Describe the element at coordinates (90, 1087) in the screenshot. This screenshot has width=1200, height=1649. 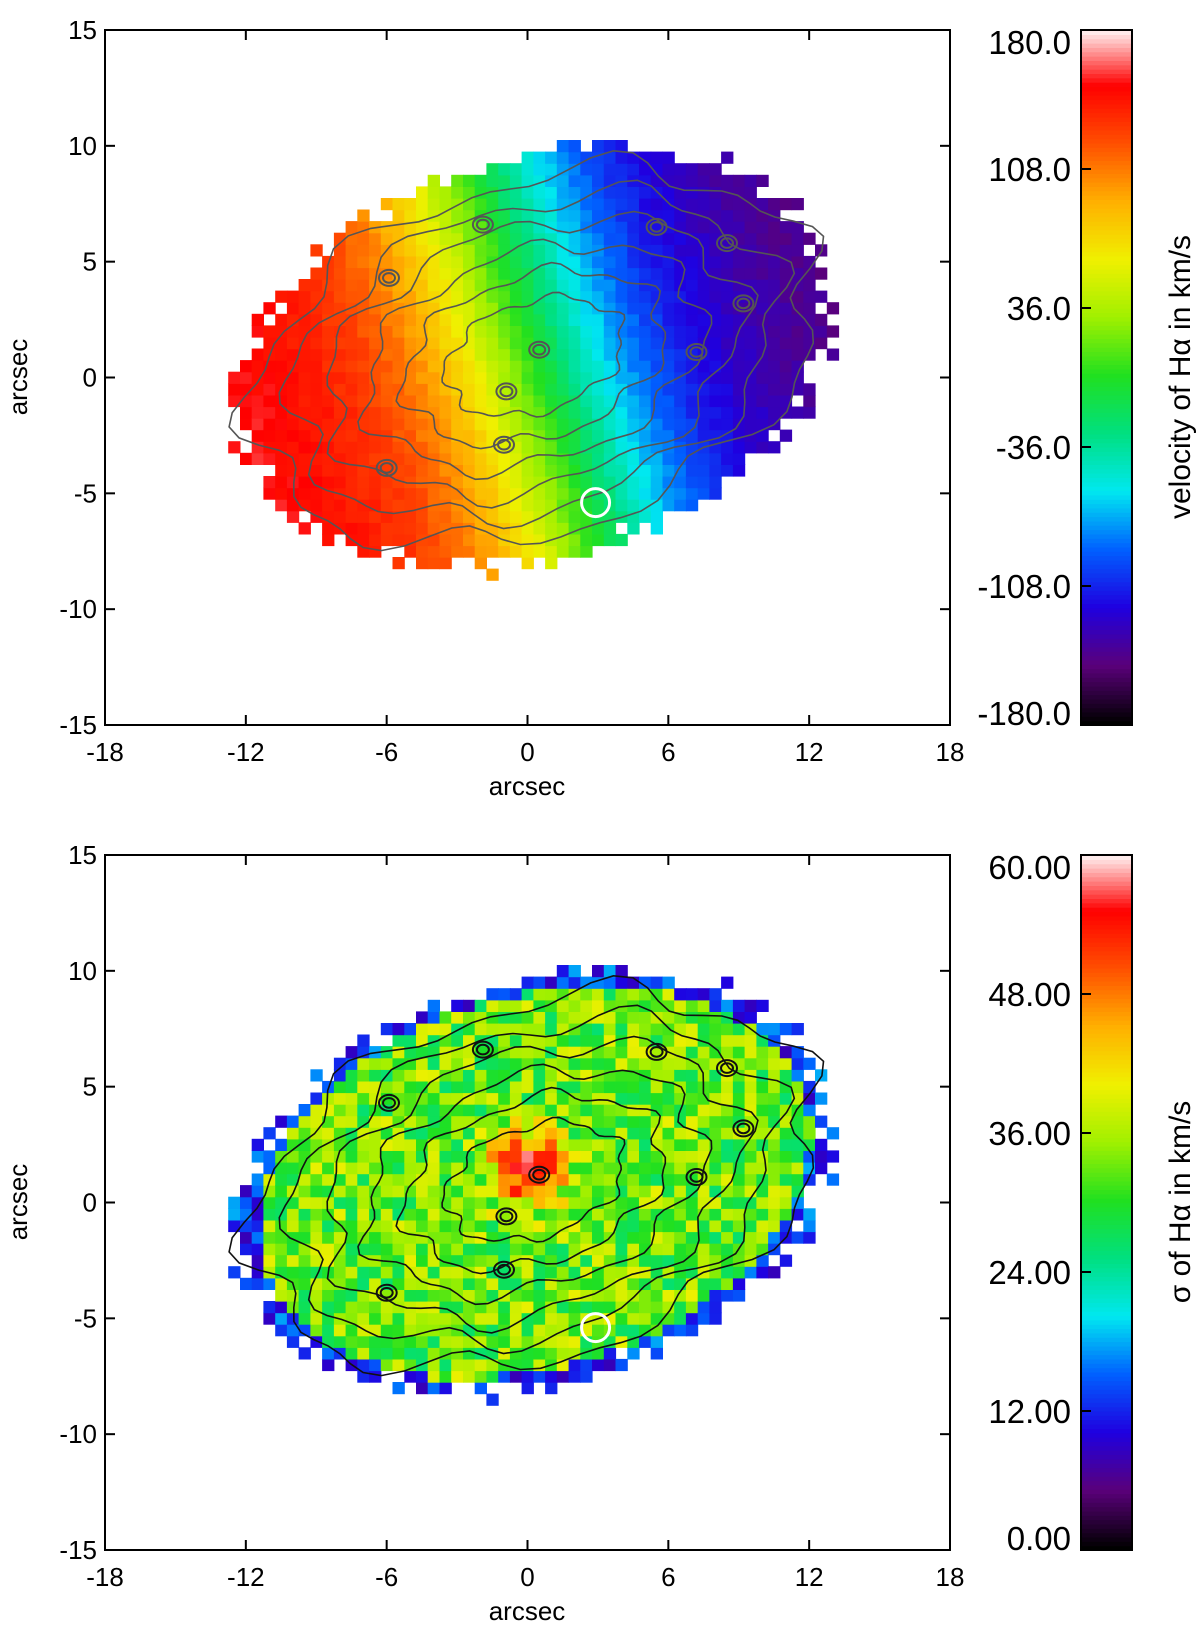
I see `y-tick-label: 5` at that location.